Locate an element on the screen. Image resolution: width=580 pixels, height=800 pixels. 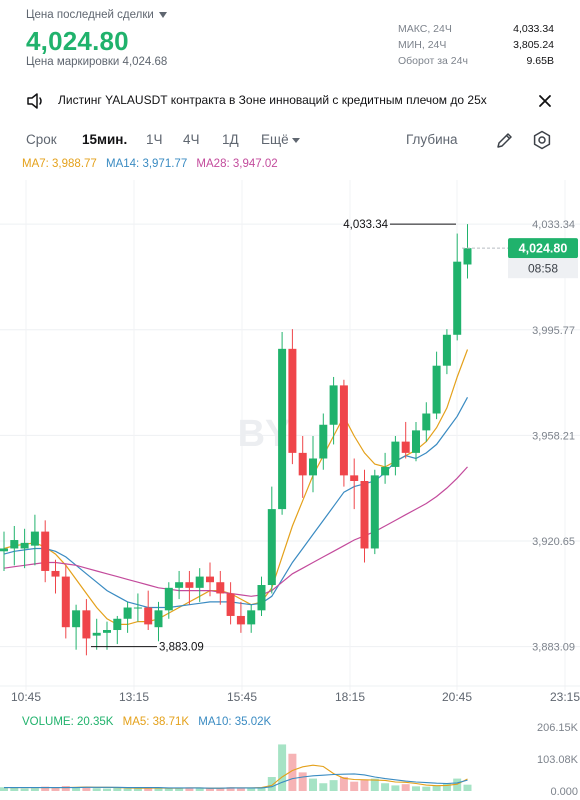
stat-row-low: МИН, 24Ч 3,805.24 is located at coordinates (476, 47).